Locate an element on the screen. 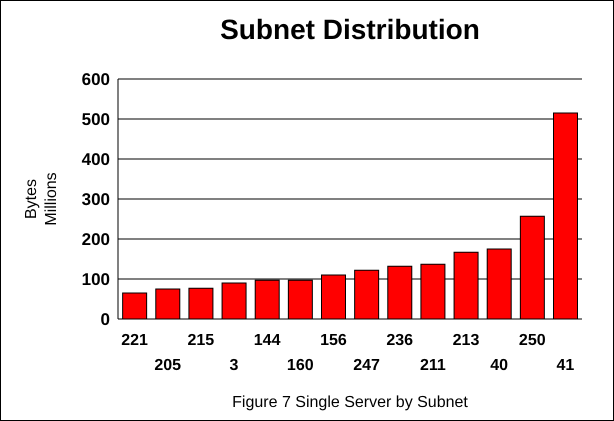 This screenshot has height=421, width=614. y-tick-label: 0 is located at coordinates (105, 320).